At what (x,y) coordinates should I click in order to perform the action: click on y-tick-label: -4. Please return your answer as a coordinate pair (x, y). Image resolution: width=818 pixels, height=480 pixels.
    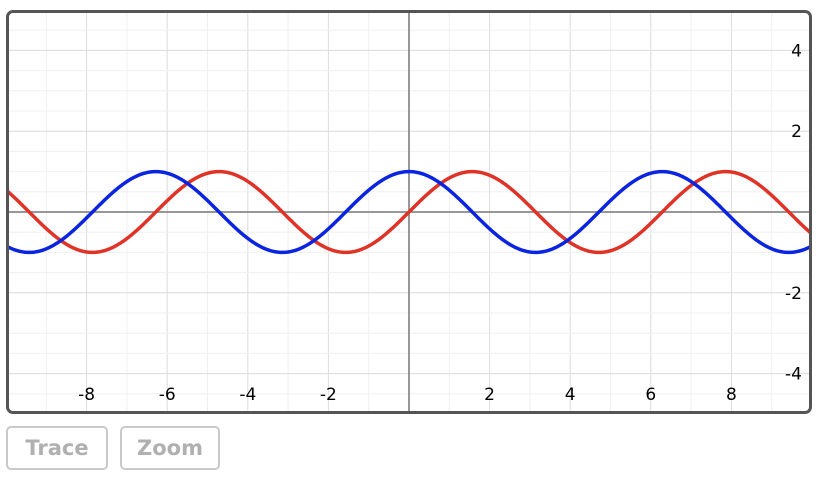
    Looking at the image, I should click on (793, 375).